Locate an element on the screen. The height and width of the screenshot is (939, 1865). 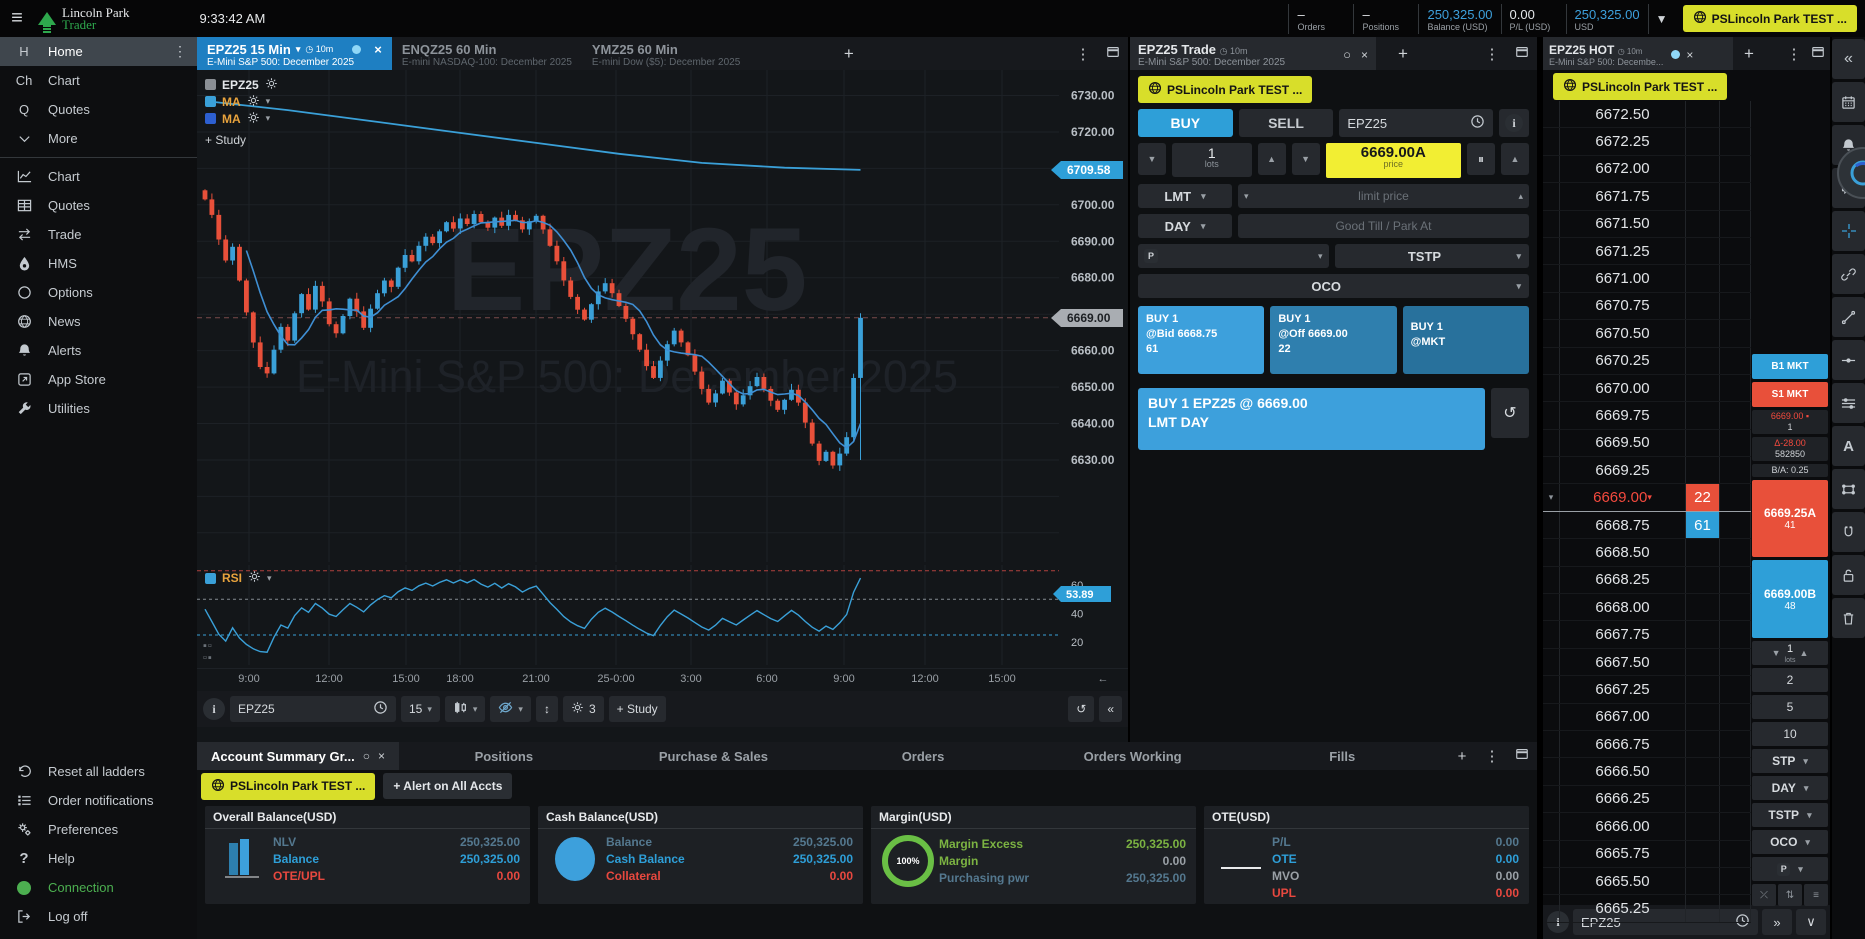
price-field: 6669.00A price is located at coordinates (1393, 160).